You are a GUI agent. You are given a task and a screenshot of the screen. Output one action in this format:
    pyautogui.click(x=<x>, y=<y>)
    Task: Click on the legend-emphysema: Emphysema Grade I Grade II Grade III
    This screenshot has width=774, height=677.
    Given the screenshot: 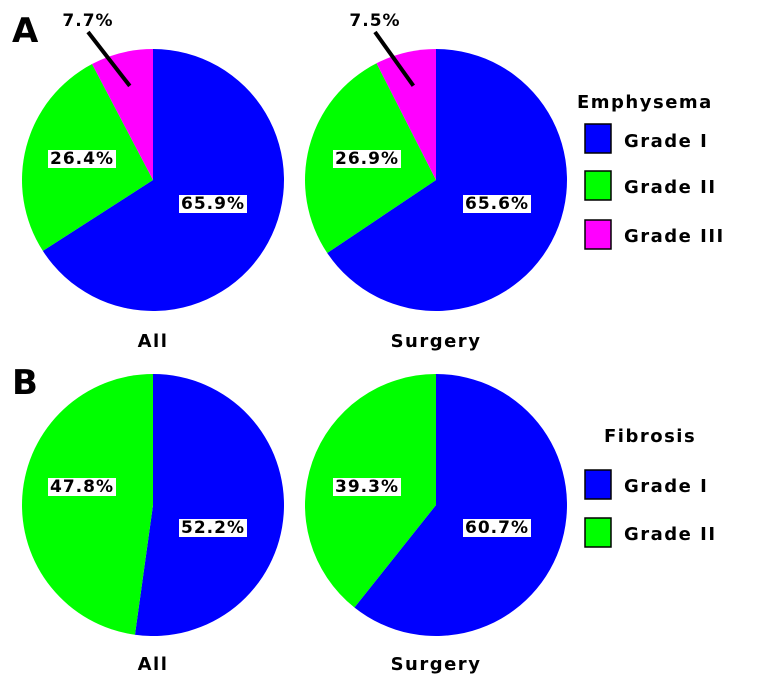 What is the action you would take?
    pyautogui.click(x=651, y=171)
    